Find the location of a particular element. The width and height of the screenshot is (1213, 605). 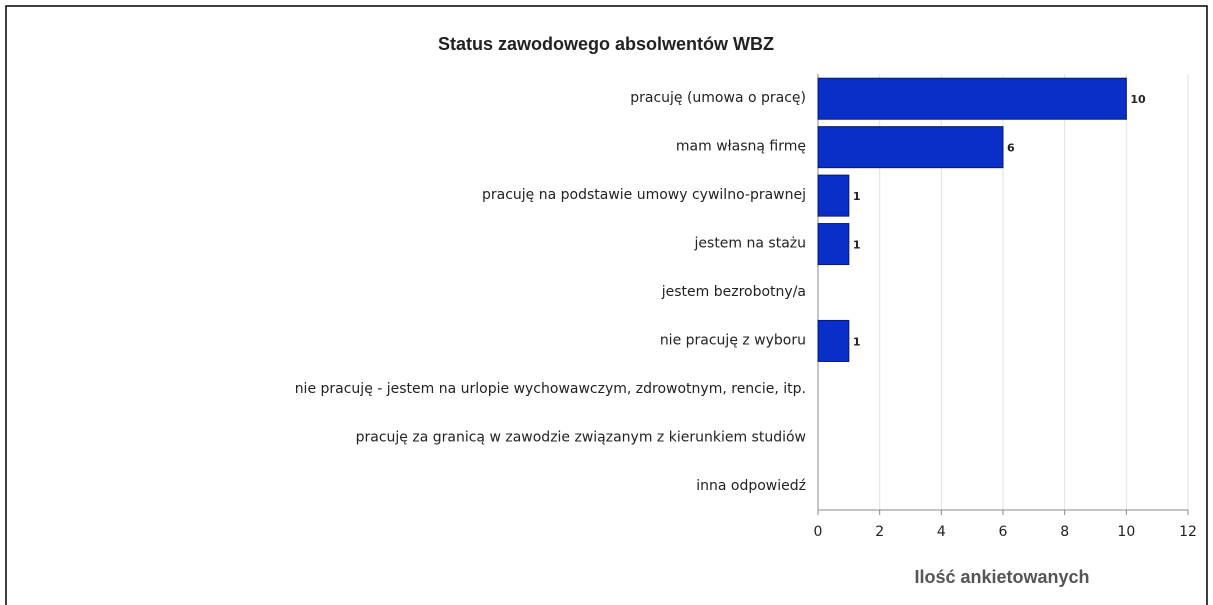

y-tick-label: pracuję (umowa o pracę) is located at coordinates (718, 98).